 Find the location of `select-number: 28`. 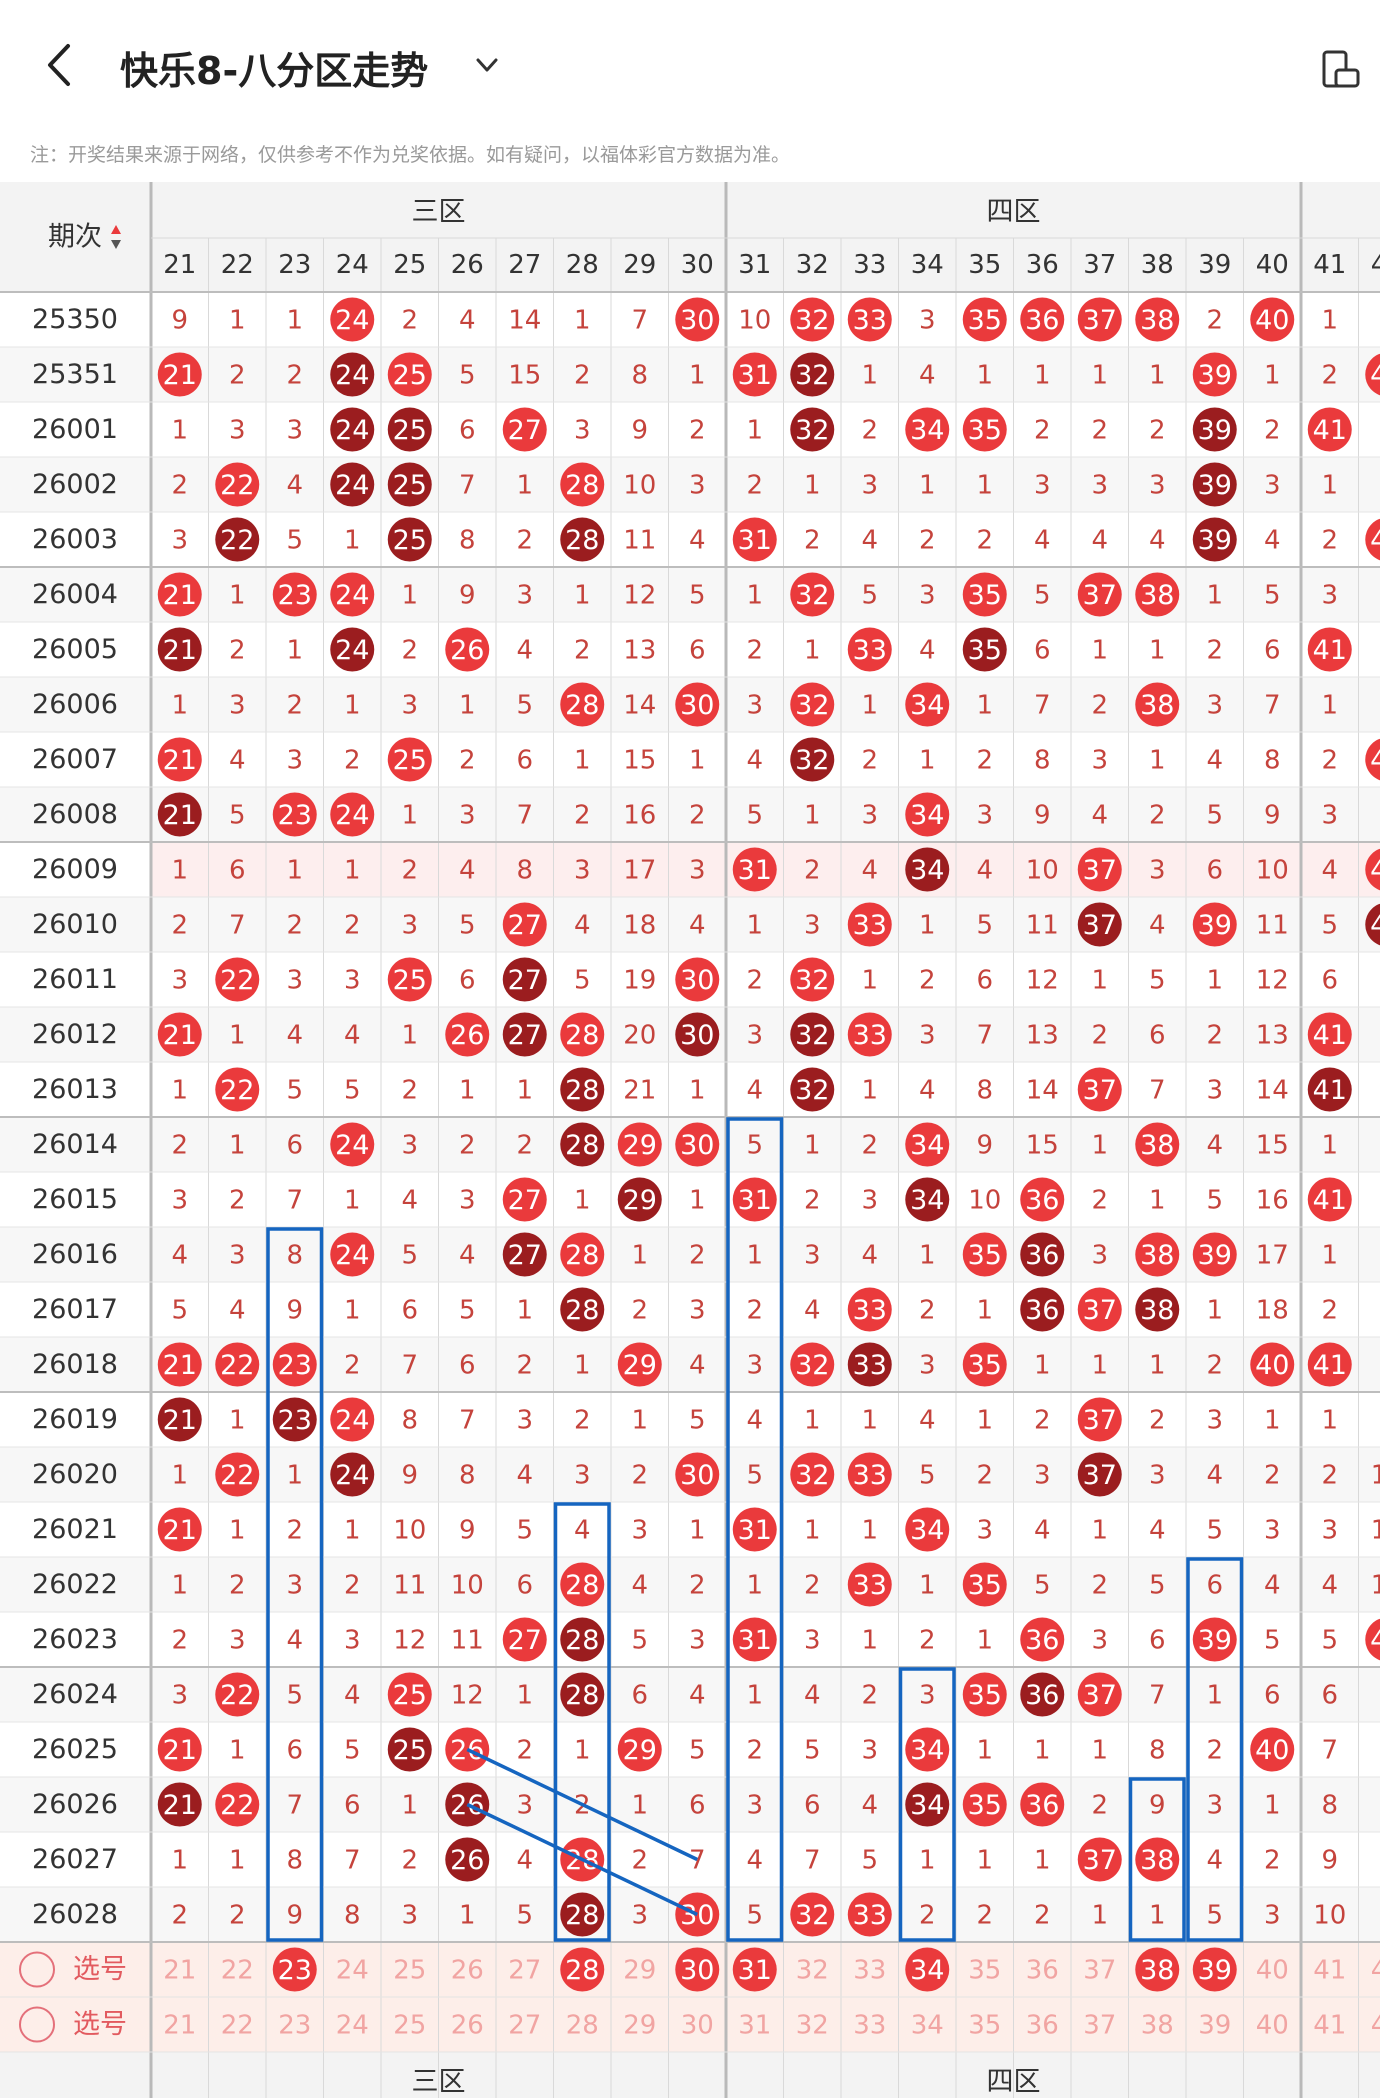

select-number: 28 is located at coordinates (582, 2026).